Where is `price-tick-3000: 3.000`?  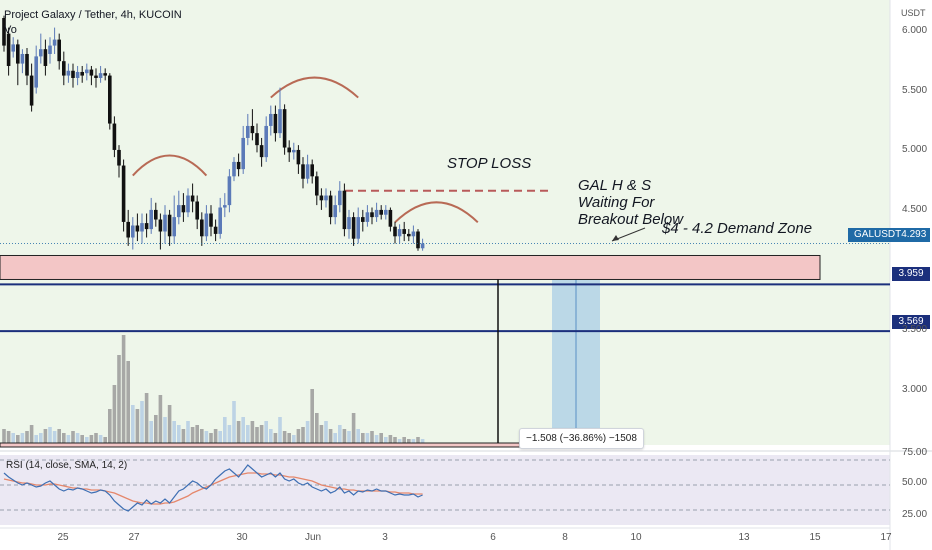 price-tick-3000: 3.000 is located at coordinates (915, 389).